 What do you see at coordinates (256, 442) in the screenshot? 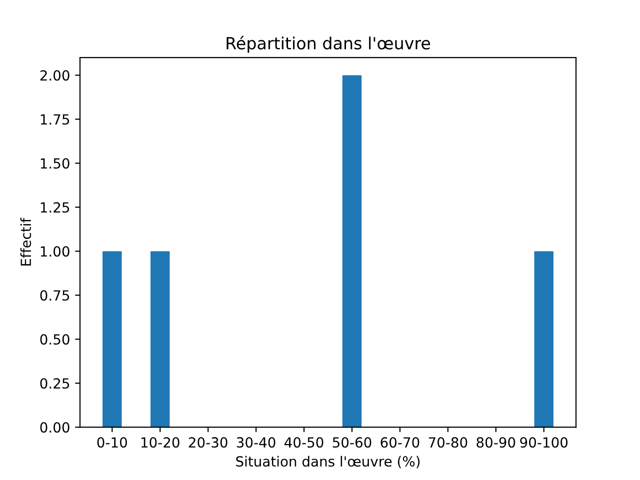
I see `x-tick-label: 30-40` at bounding box center [256, 442].